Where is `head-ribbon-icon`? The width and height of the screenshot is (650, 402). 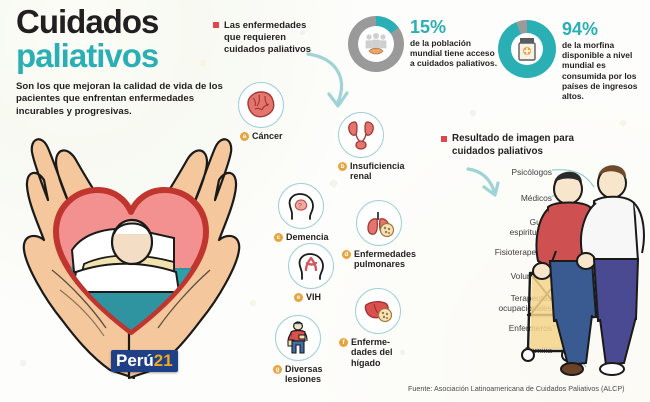 head-ribbon-icon is located at coordinates (311, 266).